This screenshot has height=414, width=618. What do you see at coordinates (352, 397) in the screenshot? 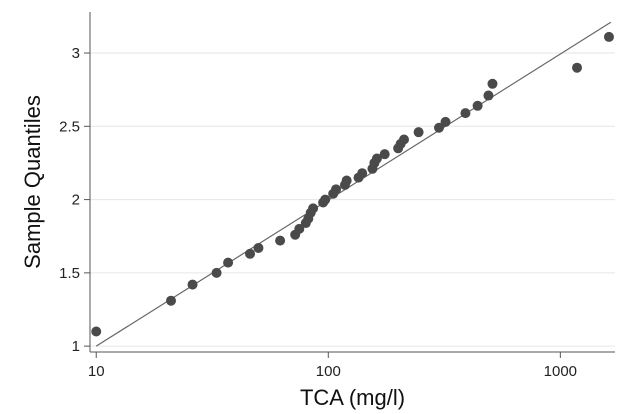
I see `x-axis-title: TCA (mg/l)` at bounding box center [352, 397].